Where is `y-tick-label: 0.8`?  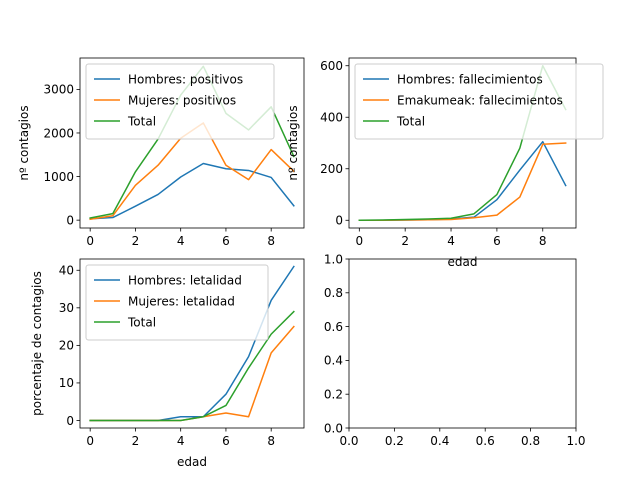 y-tick-label: 0.8 is located at coordinates (333, 293).